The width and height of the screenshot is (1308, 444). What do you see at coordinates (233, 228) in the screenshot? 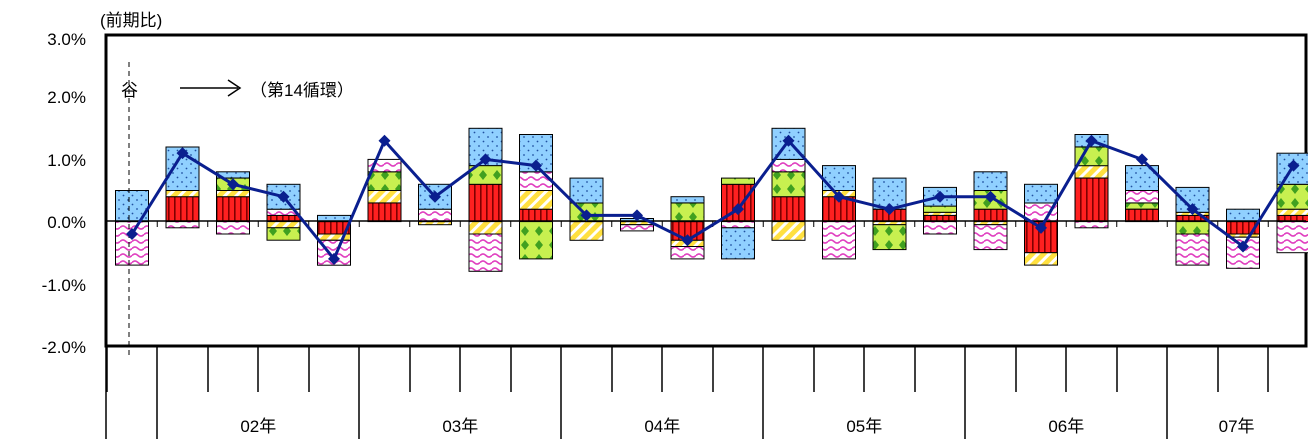
I see `bar-segment-s3-q2` at bounding box center [233, 228].